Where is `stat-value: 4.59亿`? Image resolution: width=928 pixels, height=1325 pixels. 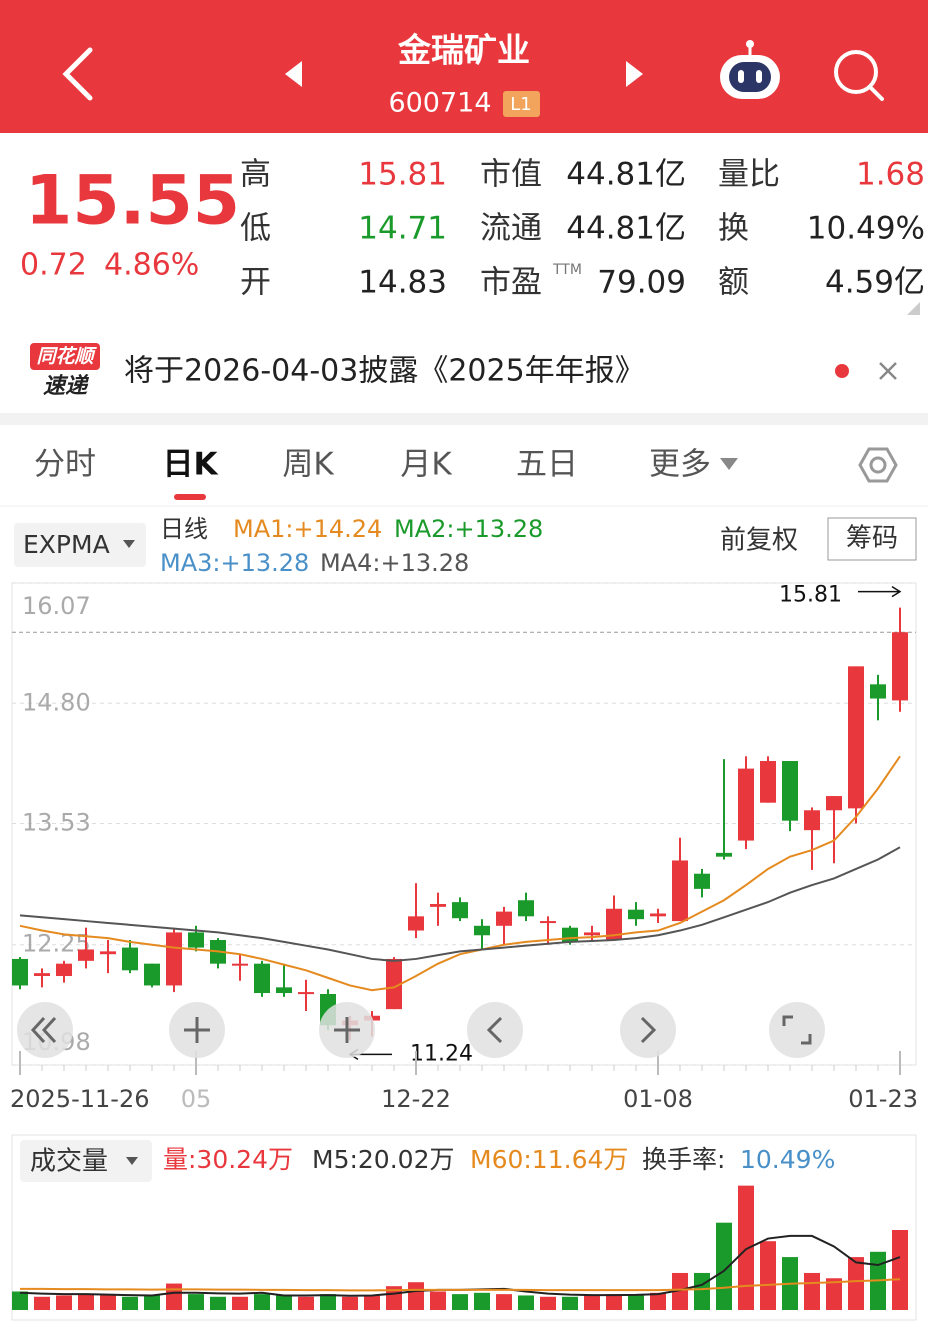
stat-value: 4.59亿 is located at coordinates (875, 283).